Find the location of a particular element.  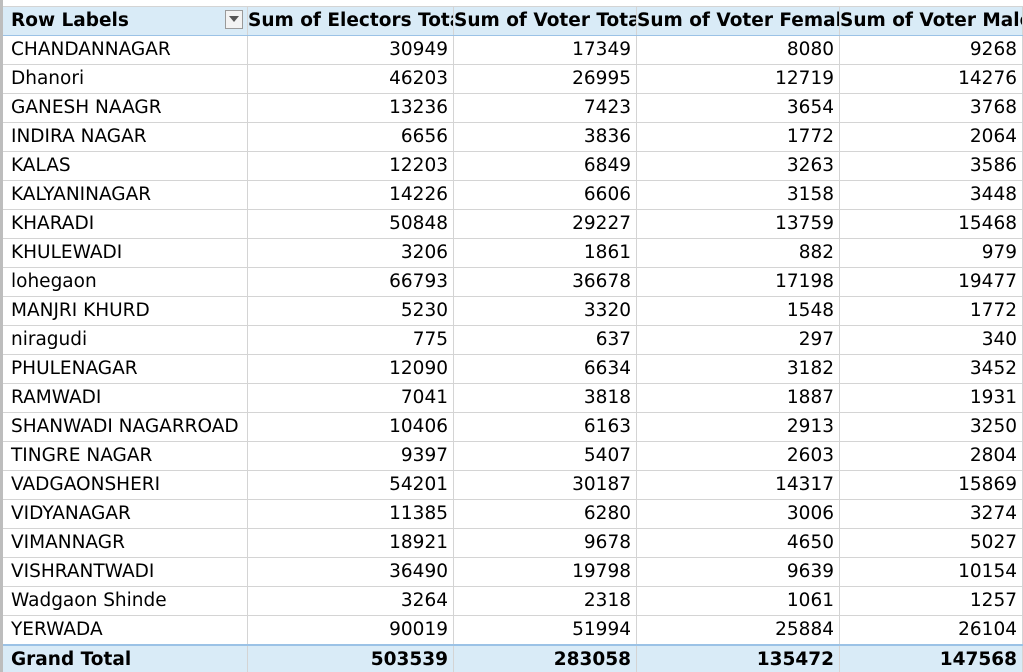

electors-total-cell: 775 is located at coordinates (350, 340).